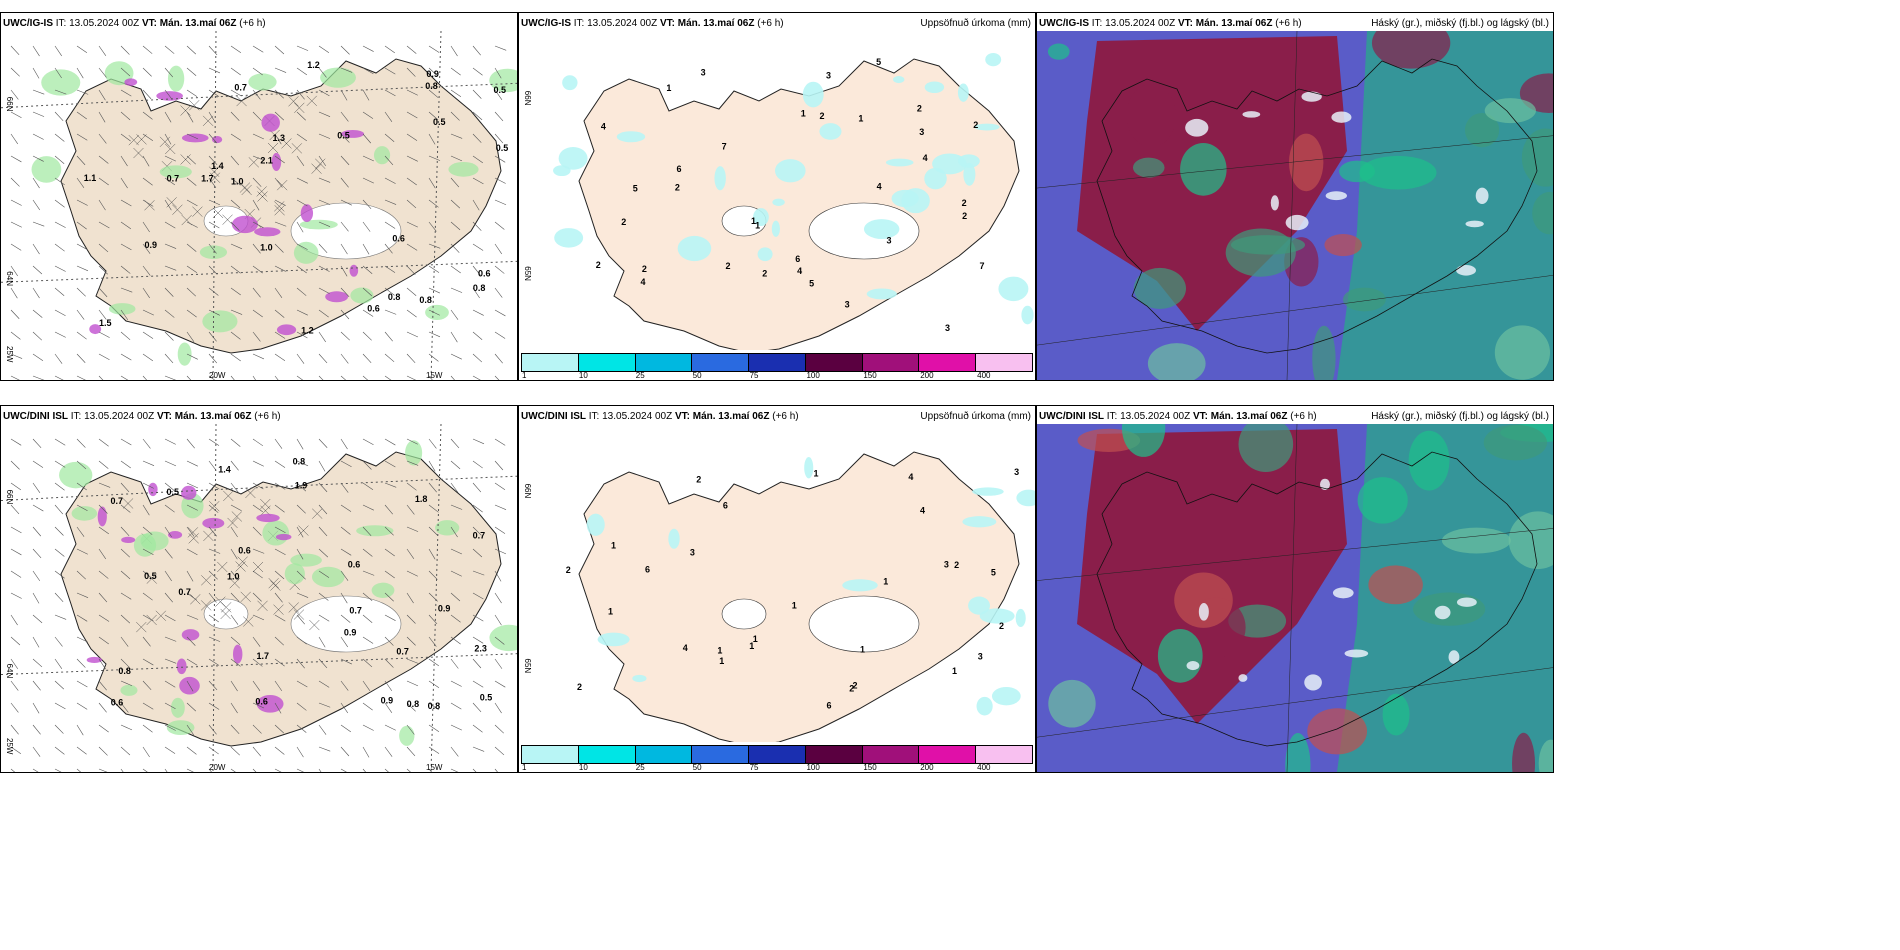 The width and height of the screenshot is (1900, 950). What do you see at coordinates (813, 375) in the screenshot?
I see `colorbar-tick: 100` at bounding box center [813, 375].